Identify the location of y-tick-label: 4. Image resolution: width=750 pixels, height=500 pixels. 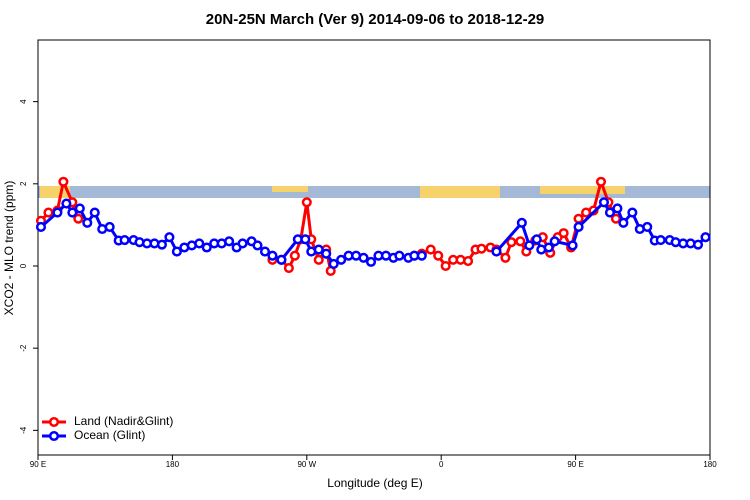
(23, 101).